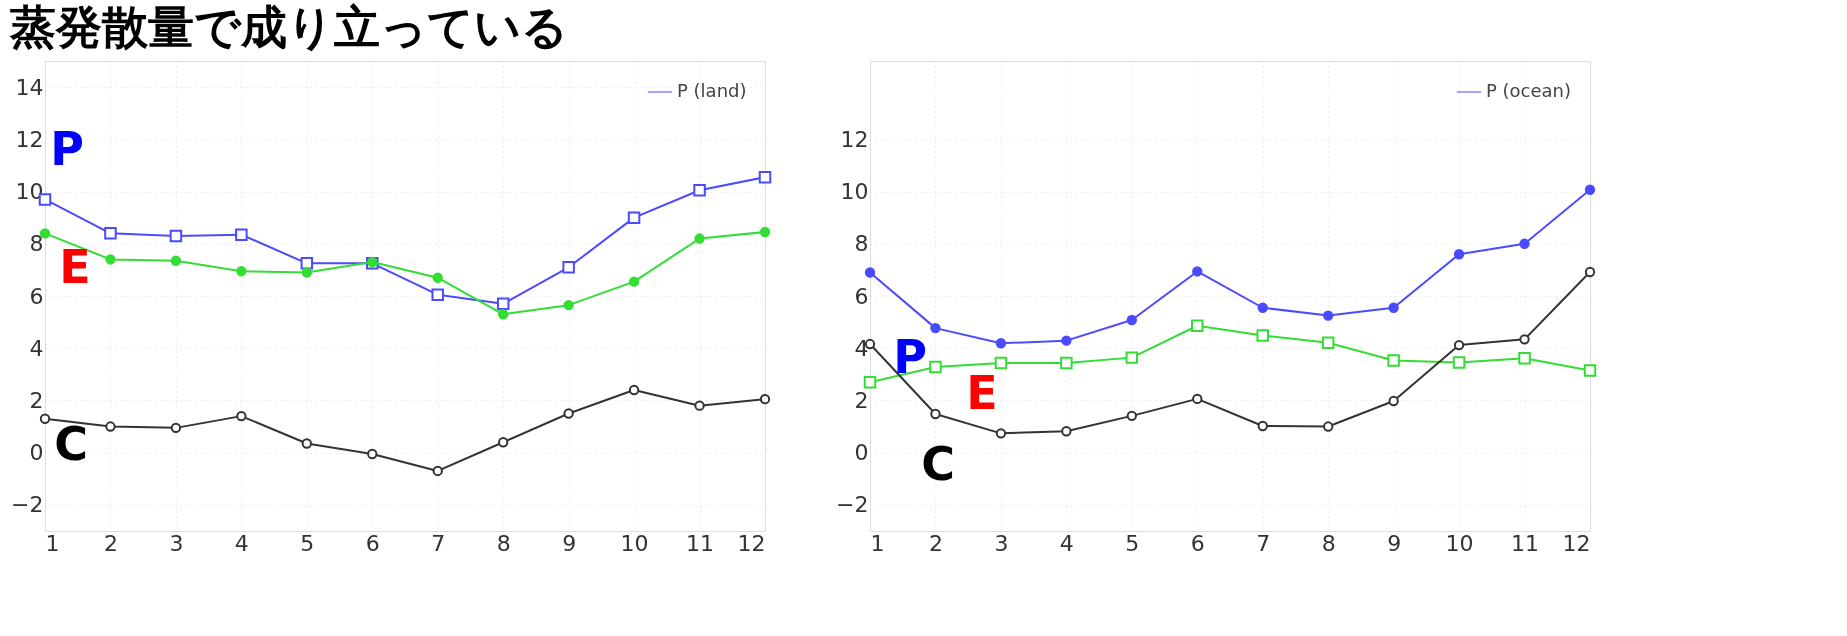 Image resolution: width=1847 pixels, height=636 pixels. Describe the element at coordinates (372, 543) in the screenshot. I see `x-tick-label: 6` at that location.